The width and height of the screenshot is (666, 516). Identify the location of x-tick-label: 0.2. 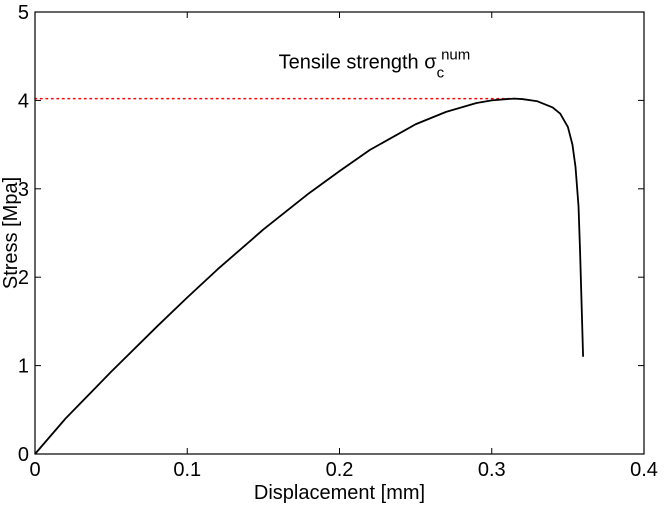
(340, 470).